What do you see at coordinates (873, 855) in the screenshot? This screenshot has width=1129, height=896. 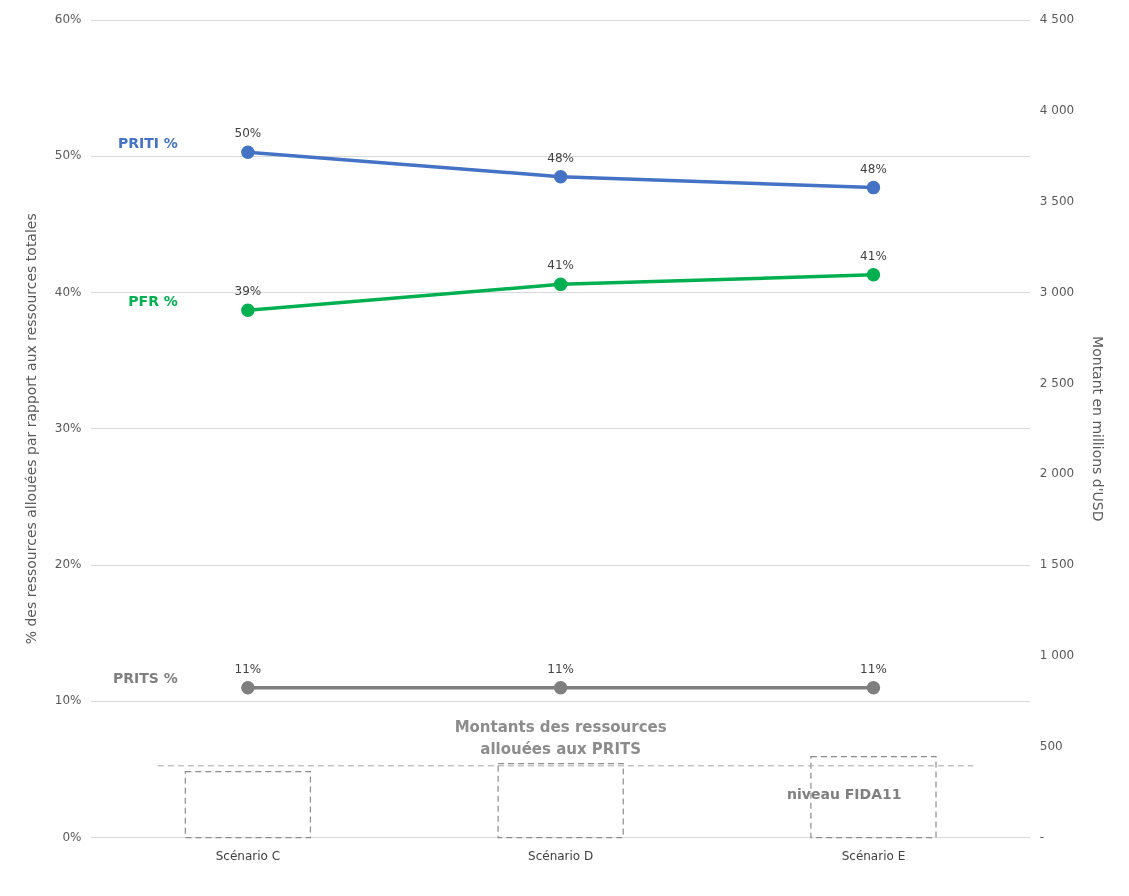 I see `x-tick-label: Scénario E` at bounding box center [873, 855].